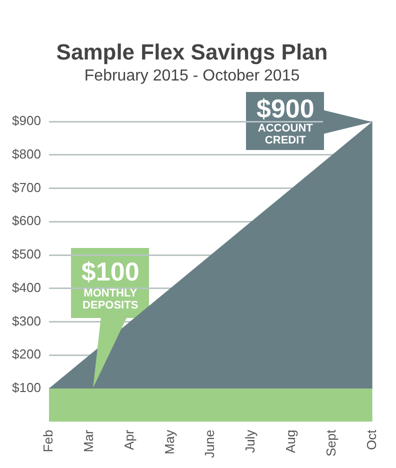 Image resolution: width=396 pixels, height=468 pixels. Describe the element at coordinates (26, 187) in the screenshot. I see `y-tick-label: $700` at that location.